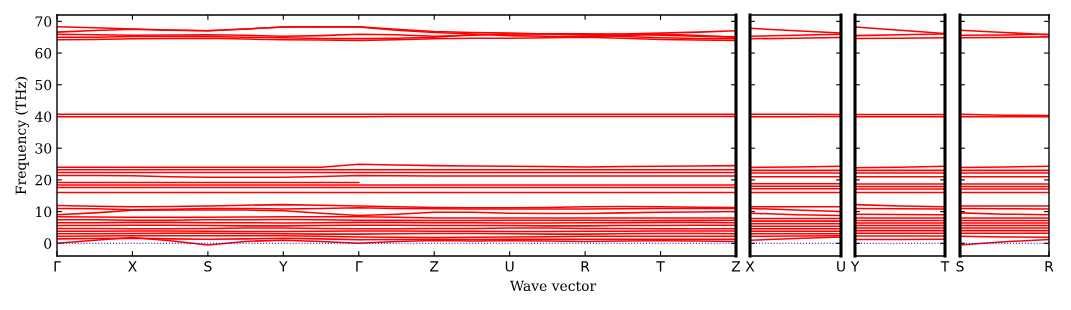 This screenshot has width=1071, height=310. I want to click on y-tick-label: 20, so click(43, 180).